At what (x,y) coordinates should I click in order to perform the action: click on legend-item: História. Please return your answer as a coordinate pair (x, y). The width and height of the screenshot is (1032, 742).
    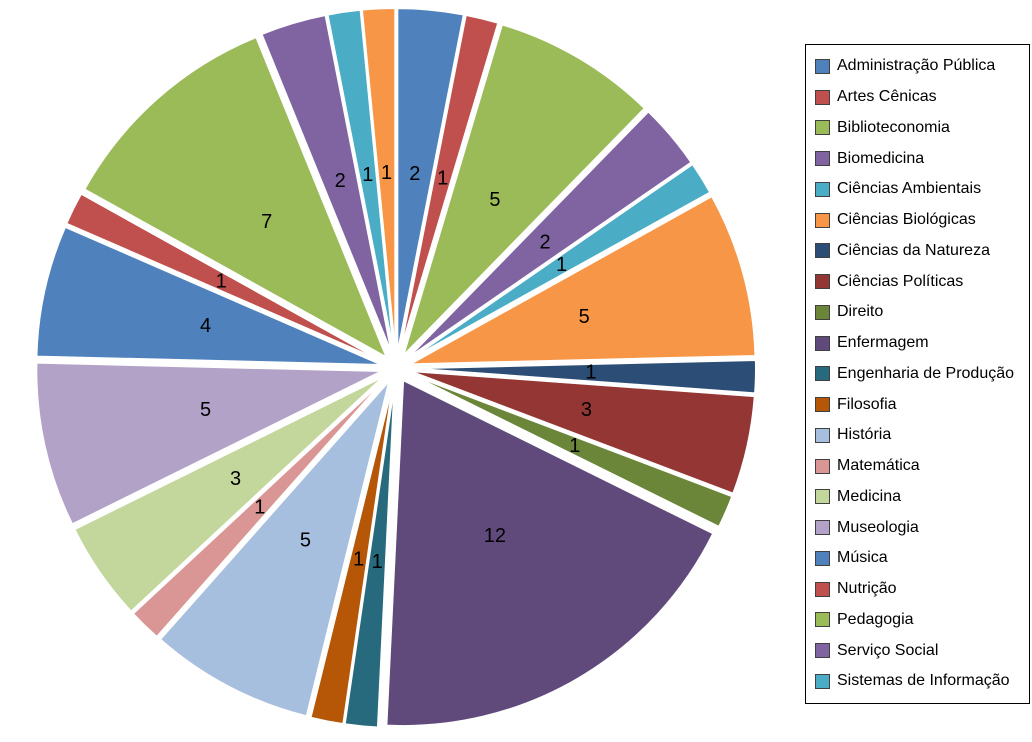
    Looking at the image, I should click on (918, 435).